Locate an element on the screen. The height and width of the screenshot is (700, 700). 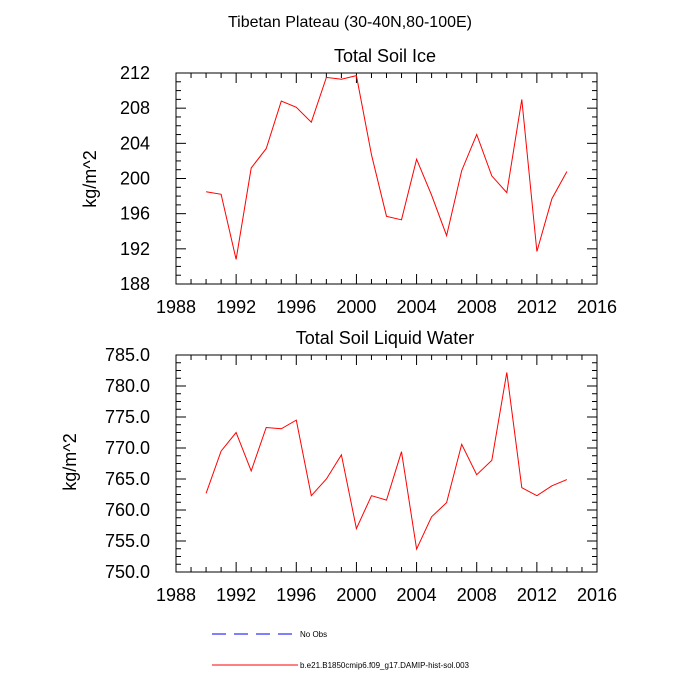
y-tick-label: 785.0 is located at coordinates (127, 355).